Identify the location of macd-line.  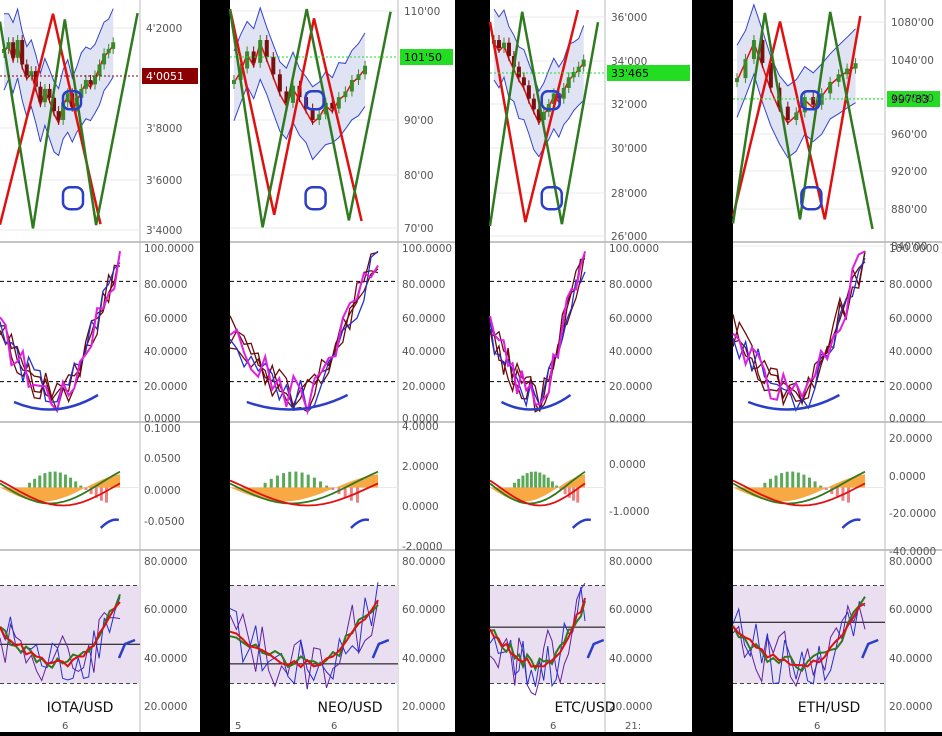
(799, 487).